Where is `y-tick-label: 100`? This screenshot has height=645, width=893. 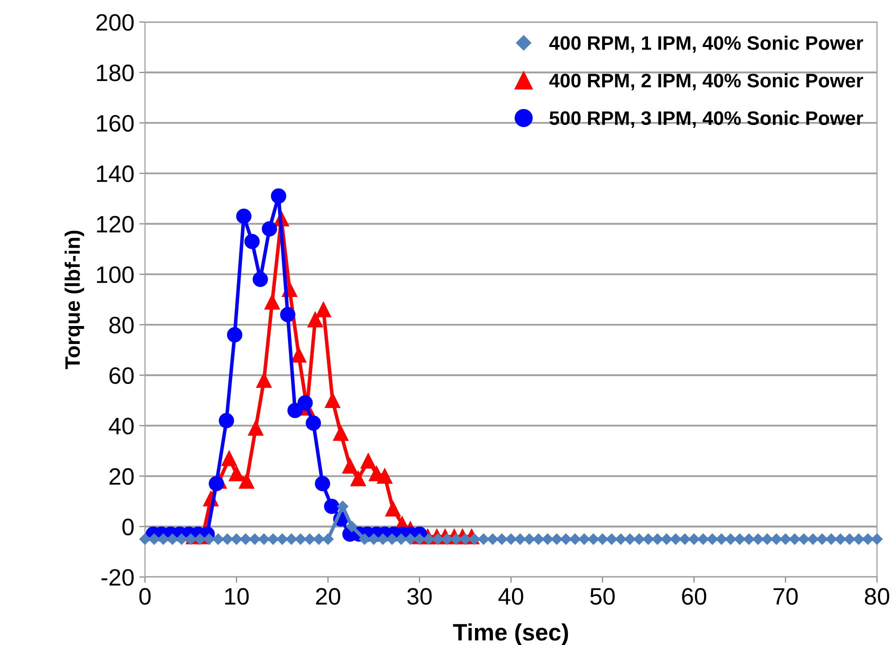 y-tick-label: 100 is located at coordinates (115, 275).